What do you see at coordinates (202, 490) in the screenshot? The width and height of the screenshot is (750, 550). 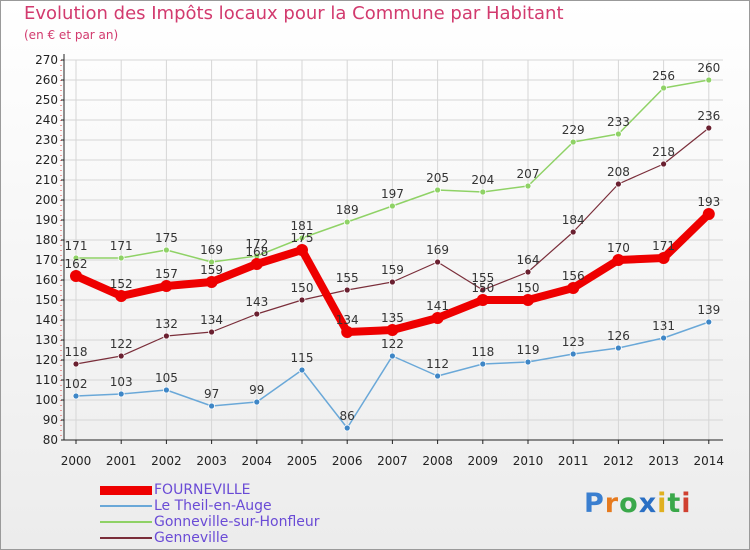 I see `legend-label: FOURNEVILLE` at bounding box center [202, 490].